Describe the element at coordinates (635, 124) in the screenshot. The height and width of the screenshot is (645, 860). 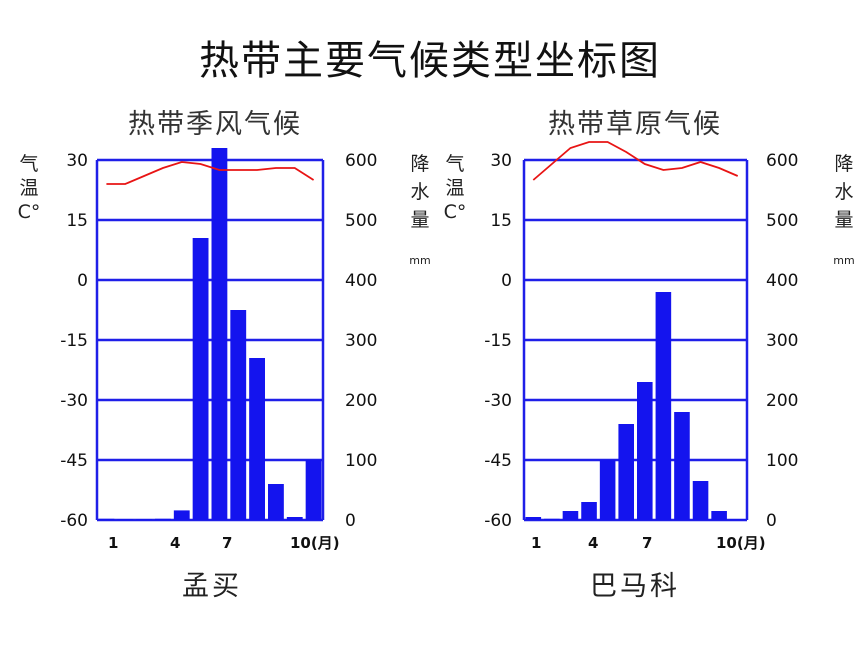
I see `chart-title: 热带草原气候` at that location.